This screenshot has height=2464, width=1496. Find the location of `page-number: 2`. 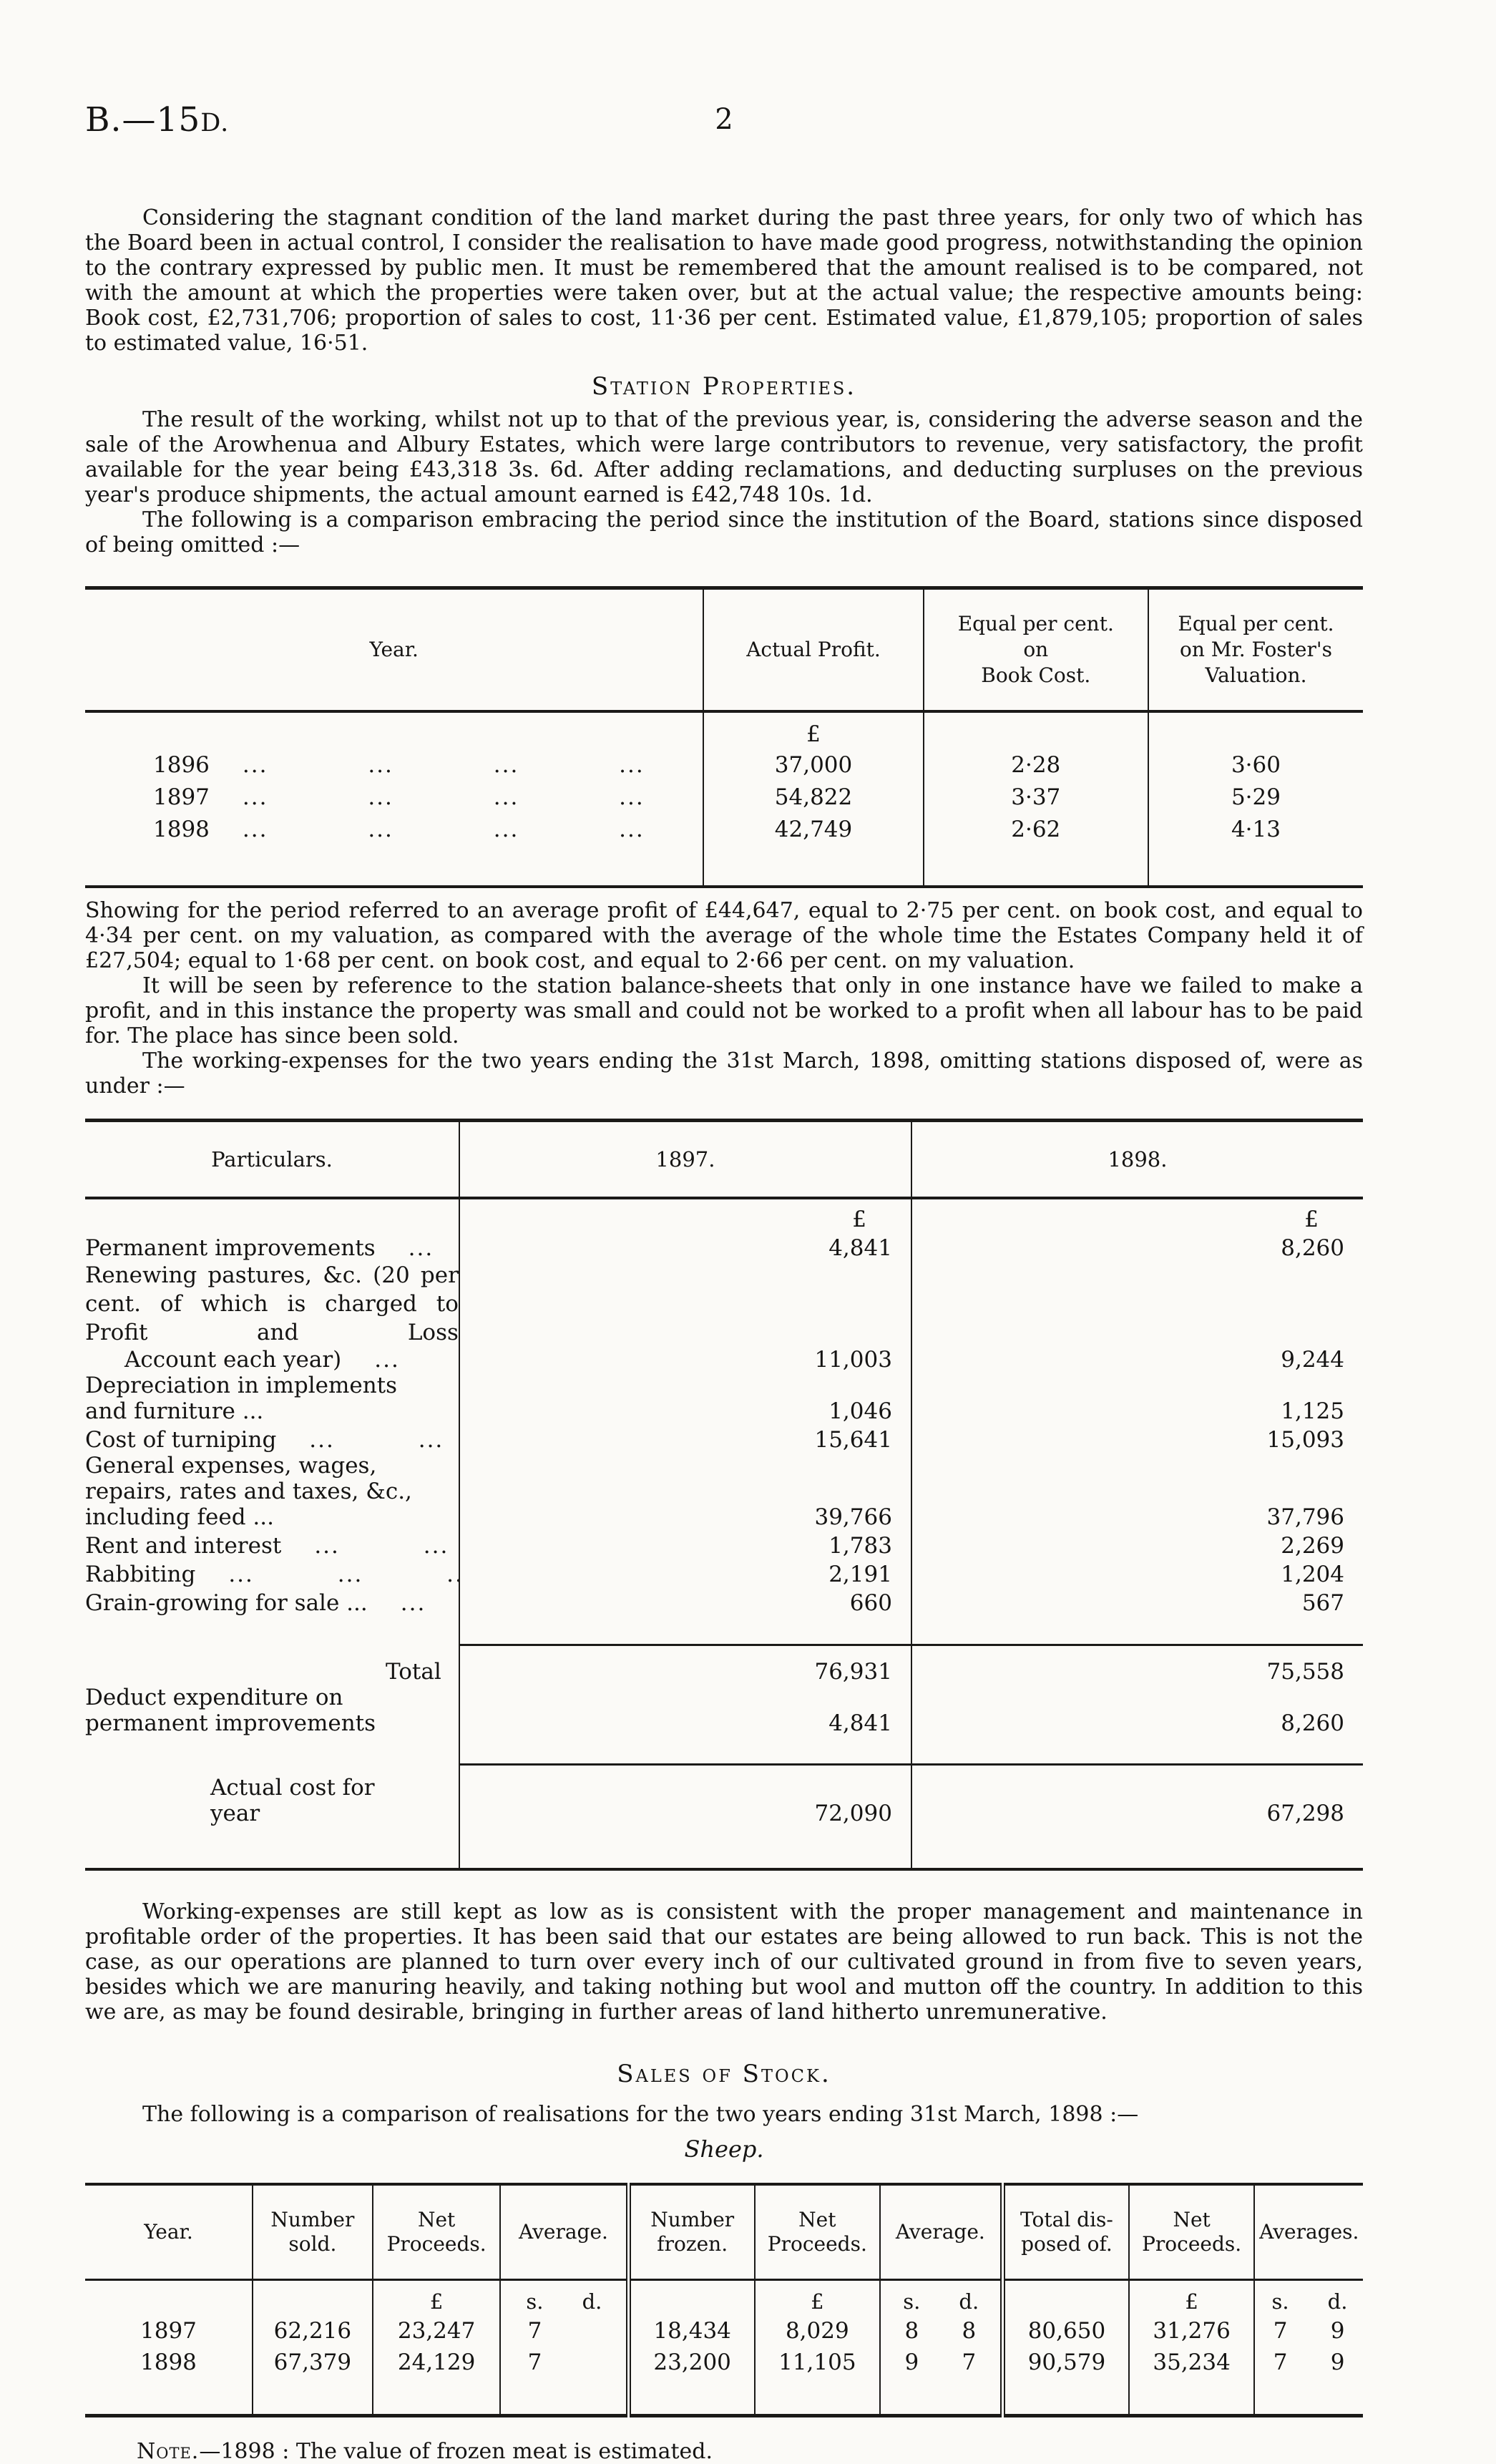

page-number: 2 is located at coordinates (724, 119).